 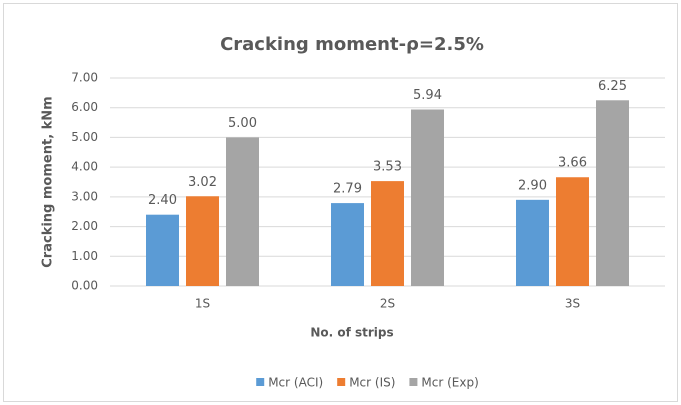 I want to click on chart-title: Cracking moment-ρ=2.5%, so click(x=352, y=44).